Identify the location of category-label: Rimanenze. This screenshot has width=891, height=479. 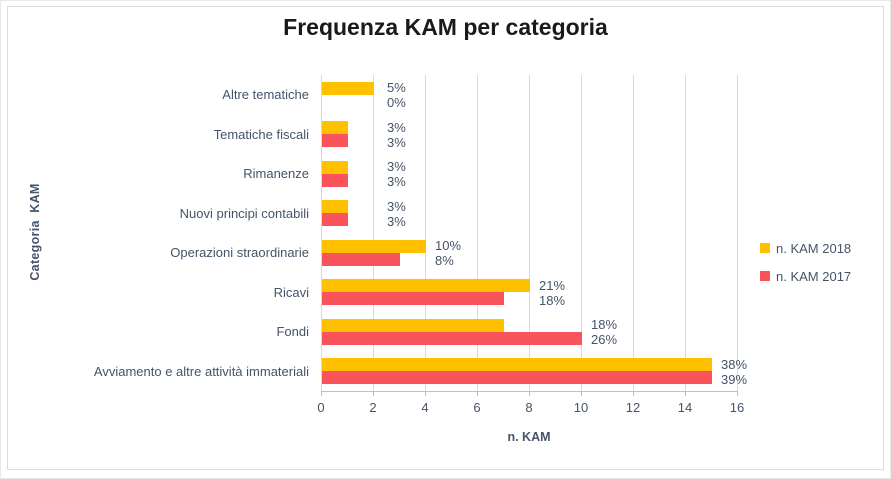
(276, 173).